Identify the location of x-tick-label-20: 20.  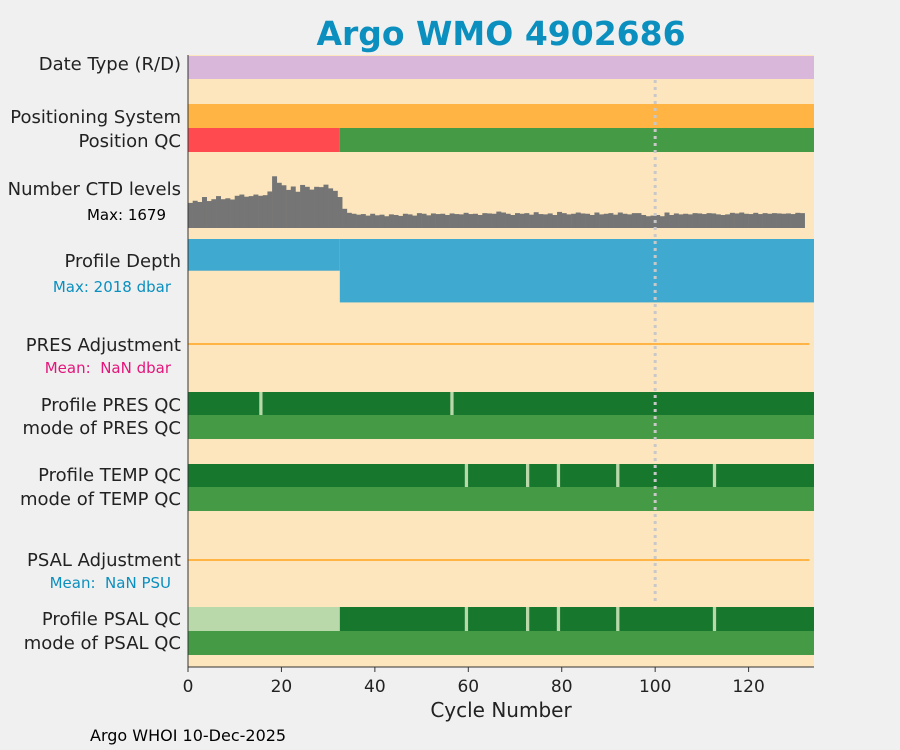
(282, 687).